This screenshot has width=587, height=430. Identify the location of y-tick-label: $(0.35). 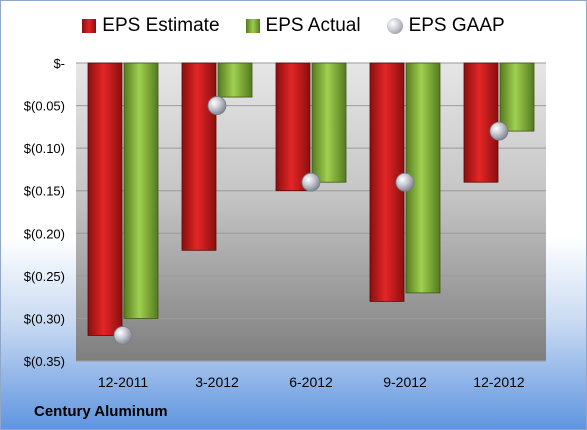
(44, 361).